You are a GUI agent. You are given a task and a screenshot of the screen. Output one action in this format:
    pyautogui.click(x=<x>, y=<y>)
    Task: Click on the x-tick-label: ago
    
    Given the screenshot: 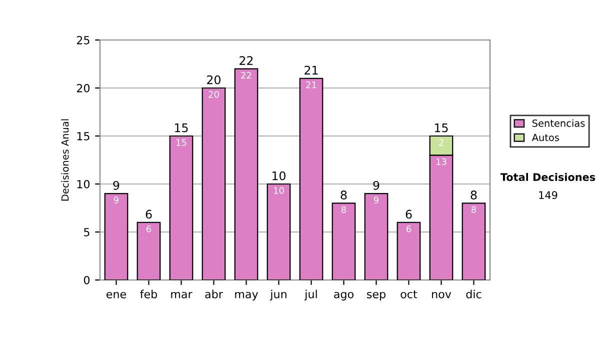 What is the action you would take?
    pyautogui.click(x=344, y=296)
    